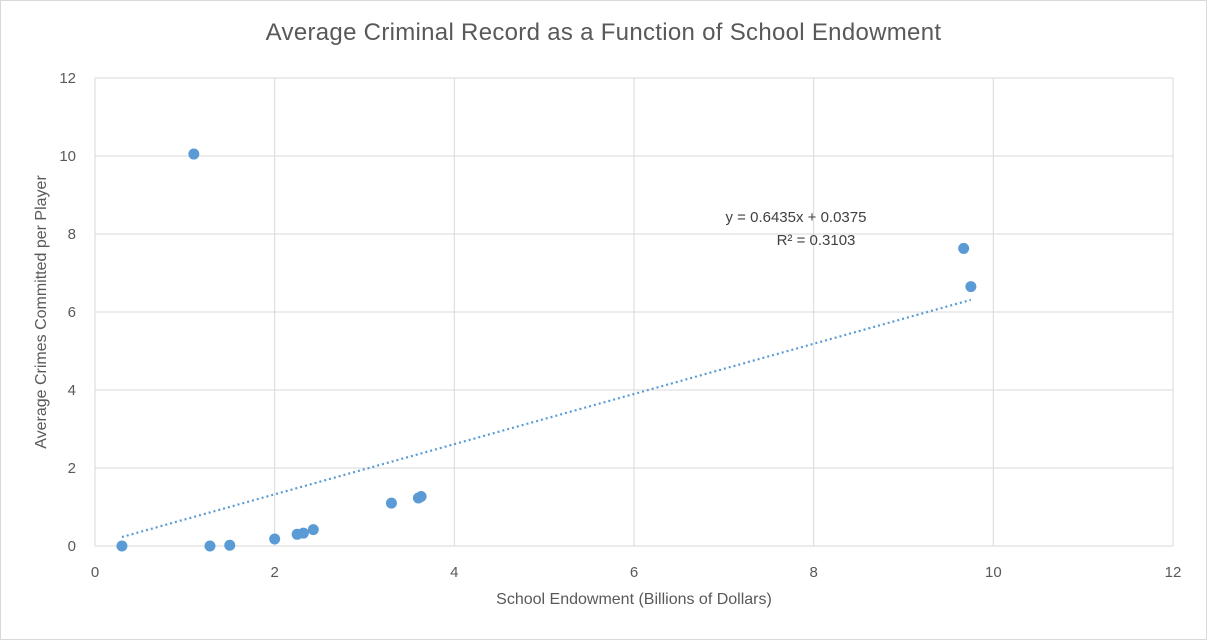 The height and width of the screenshot is (640, 1207). What do you see at coordinates (72, 546) in the screenshot?
I see `y-tick-label: 0` at bounding box center [72, 546].